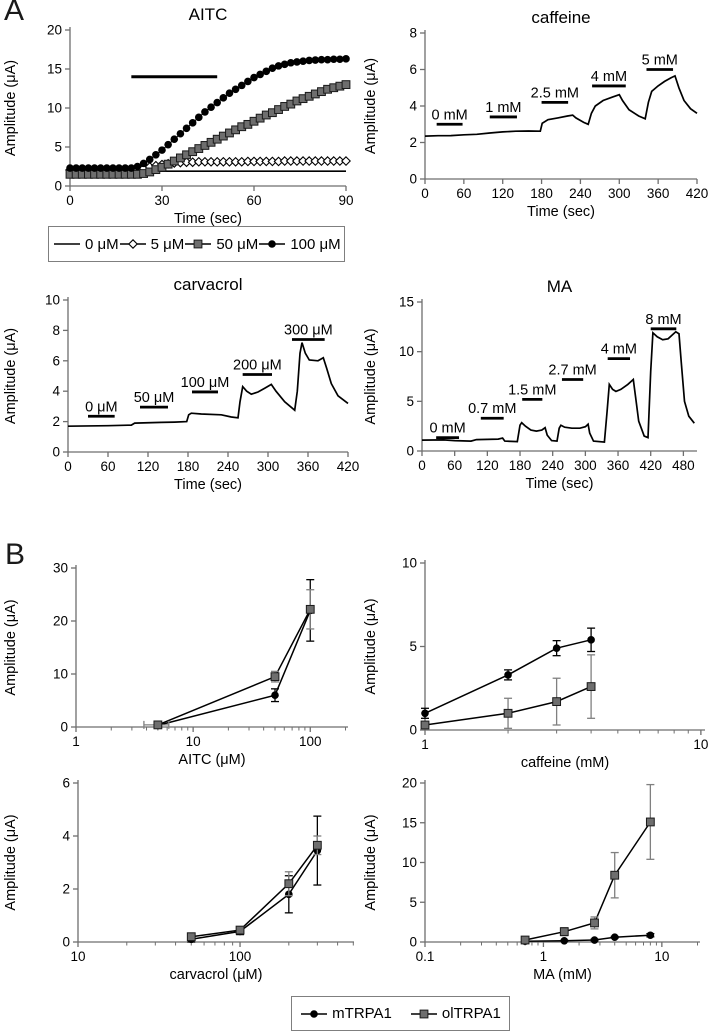 The width and height of the screenshot is (713, 1034). Describe the element at coordinates (205, 383) in the screenshot. I see `svg-text: 100 μM` at that location.